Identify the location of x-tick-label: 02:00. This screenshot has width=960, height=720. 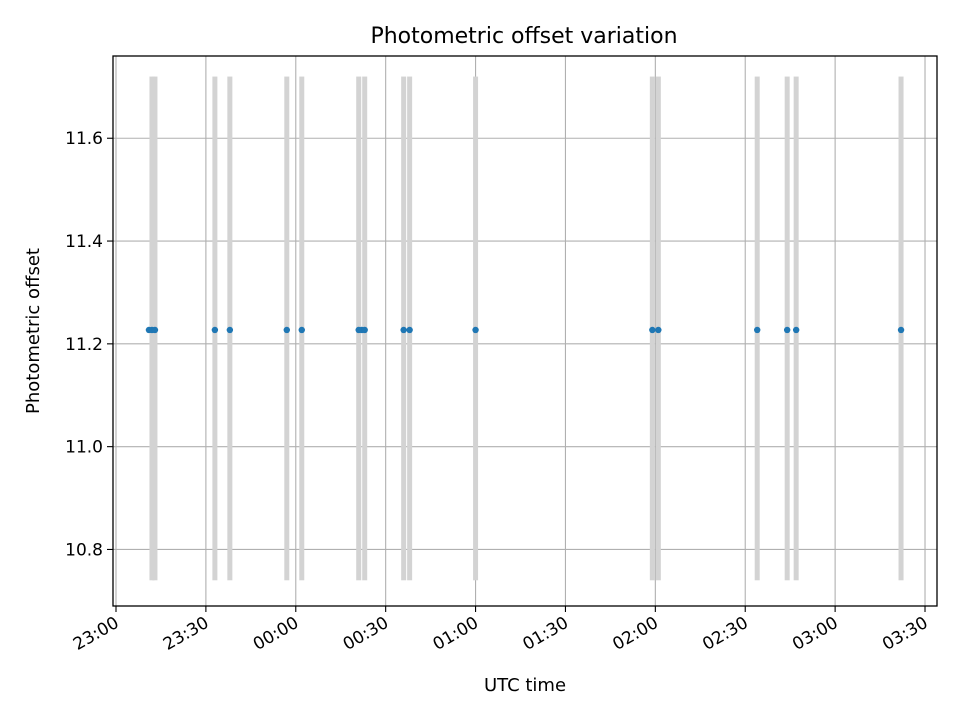
(635, 634).